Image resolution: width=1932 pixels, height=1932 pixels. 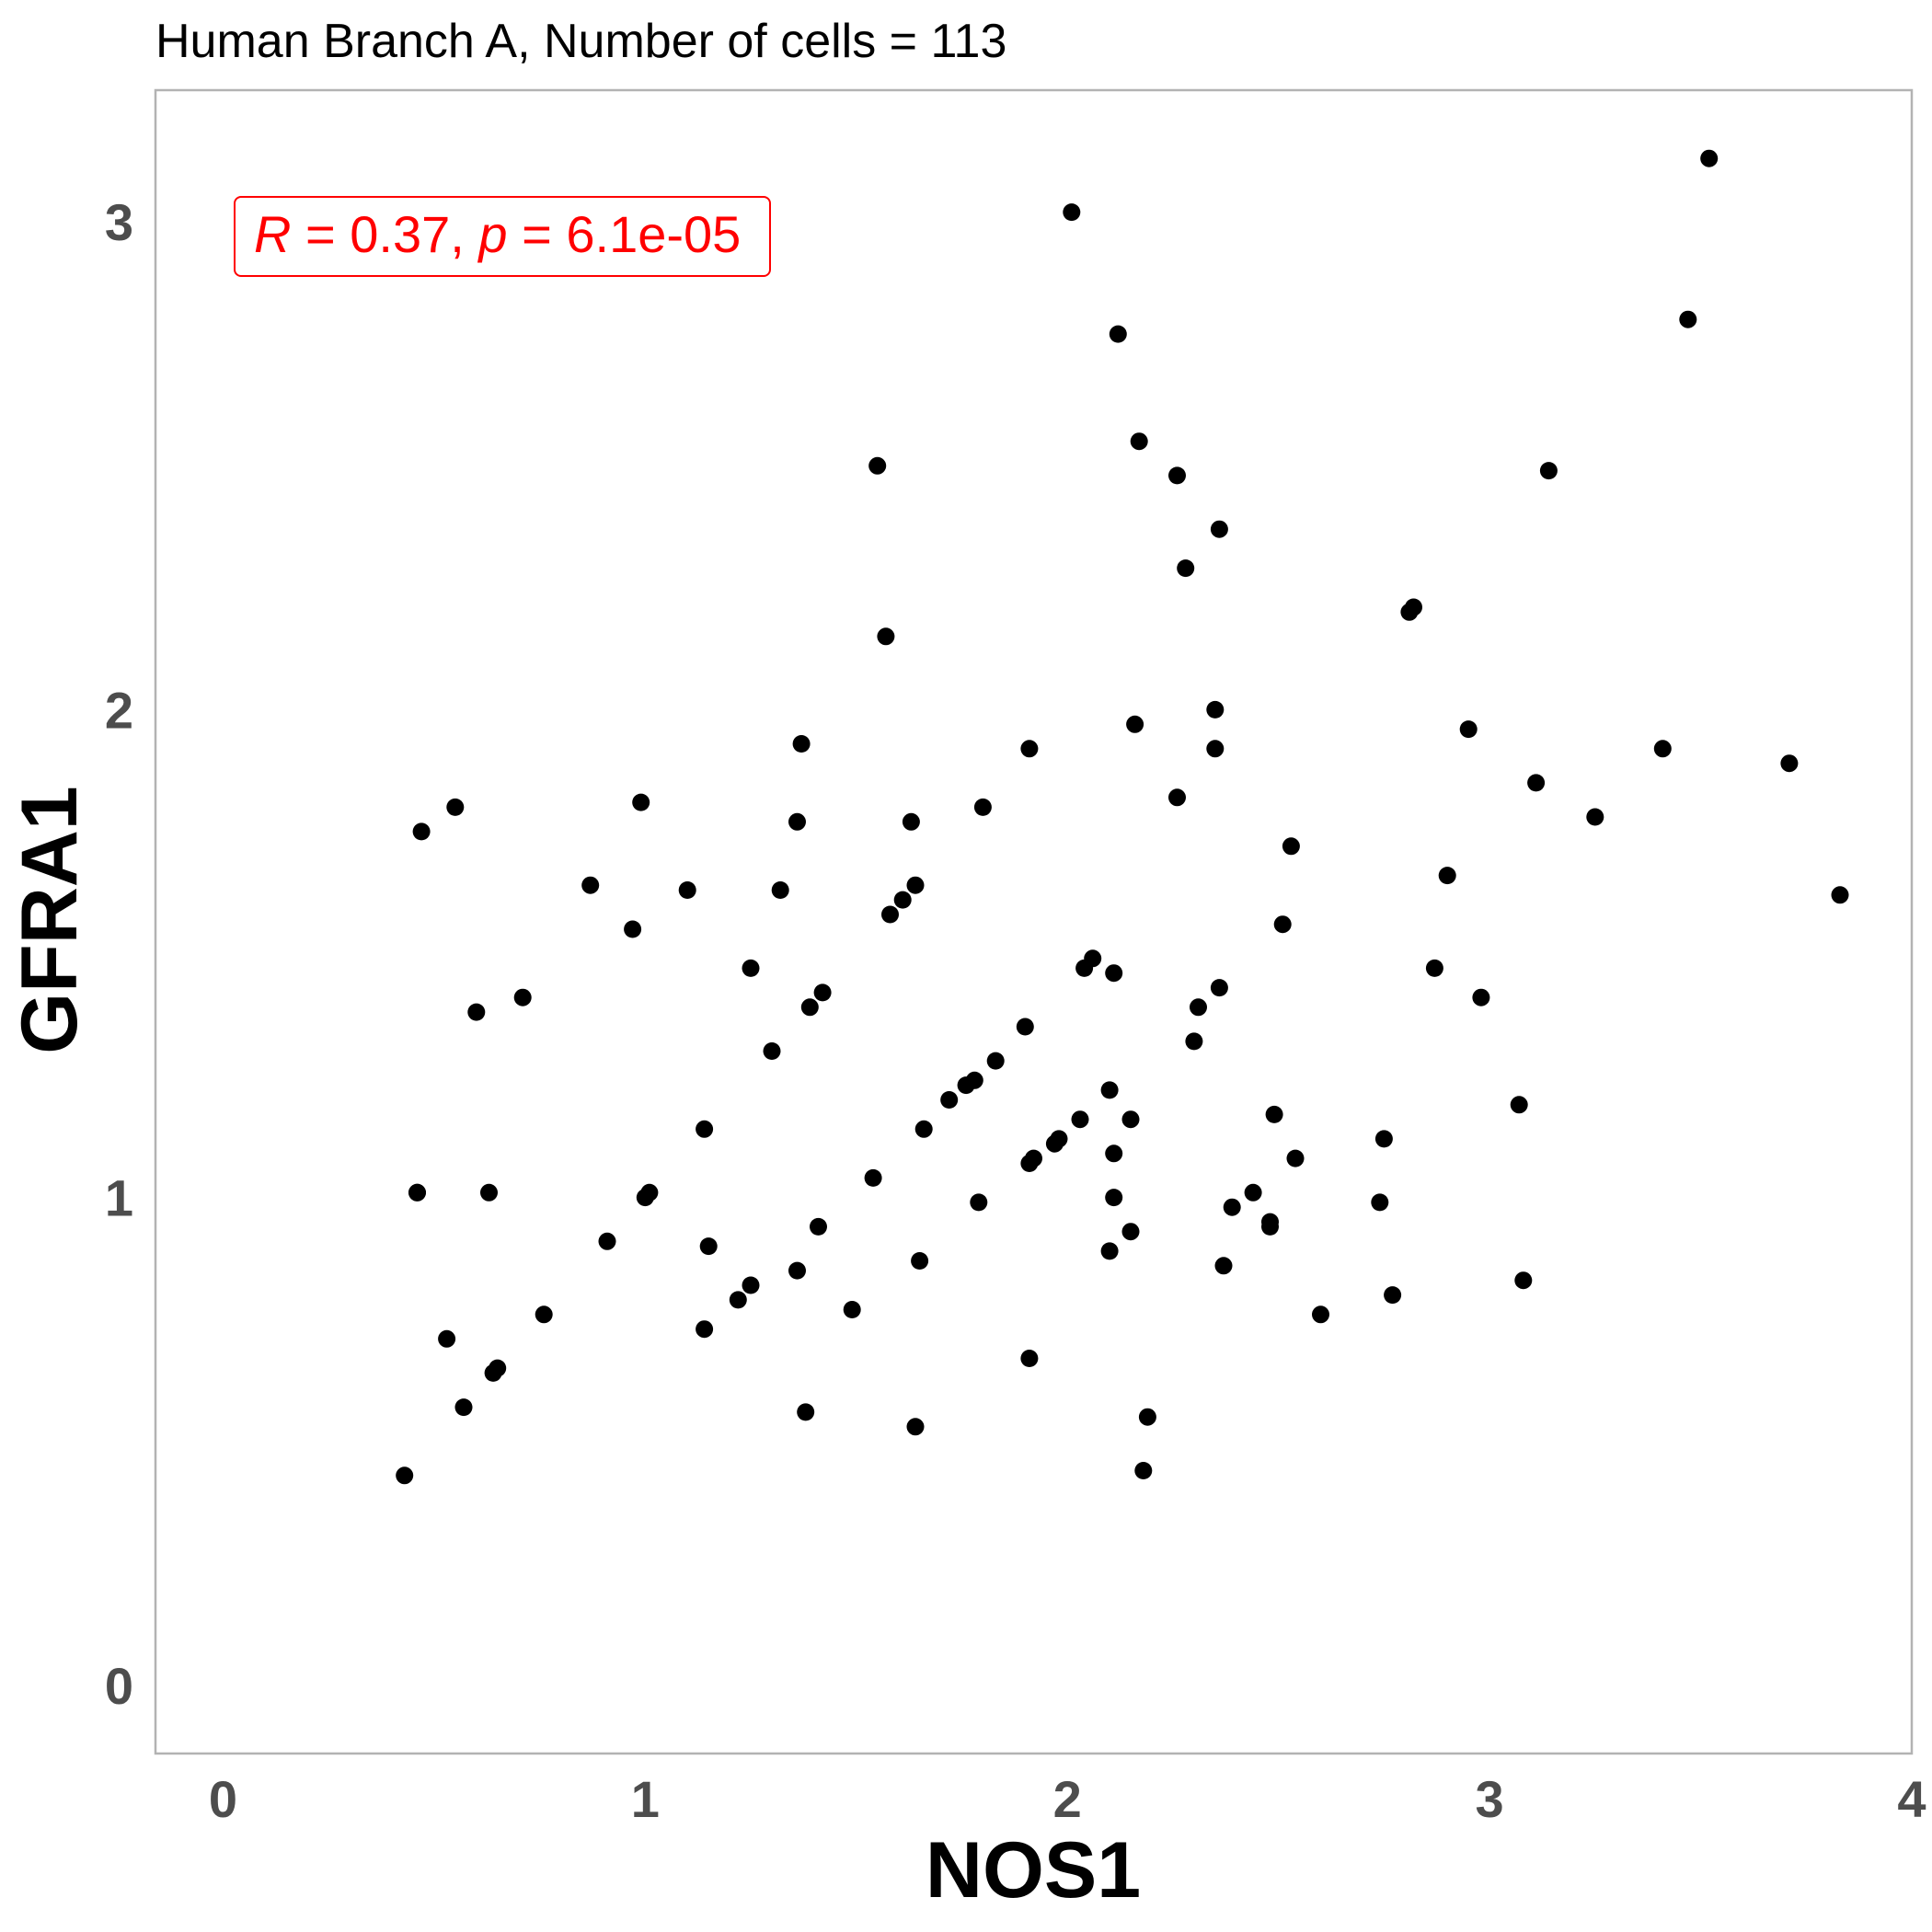 What do you see at coordinates (580, 41) in the screenshot?
I see `chart-title: Human Branch A, Number of cells = 113` at bounding box center [580, 41].